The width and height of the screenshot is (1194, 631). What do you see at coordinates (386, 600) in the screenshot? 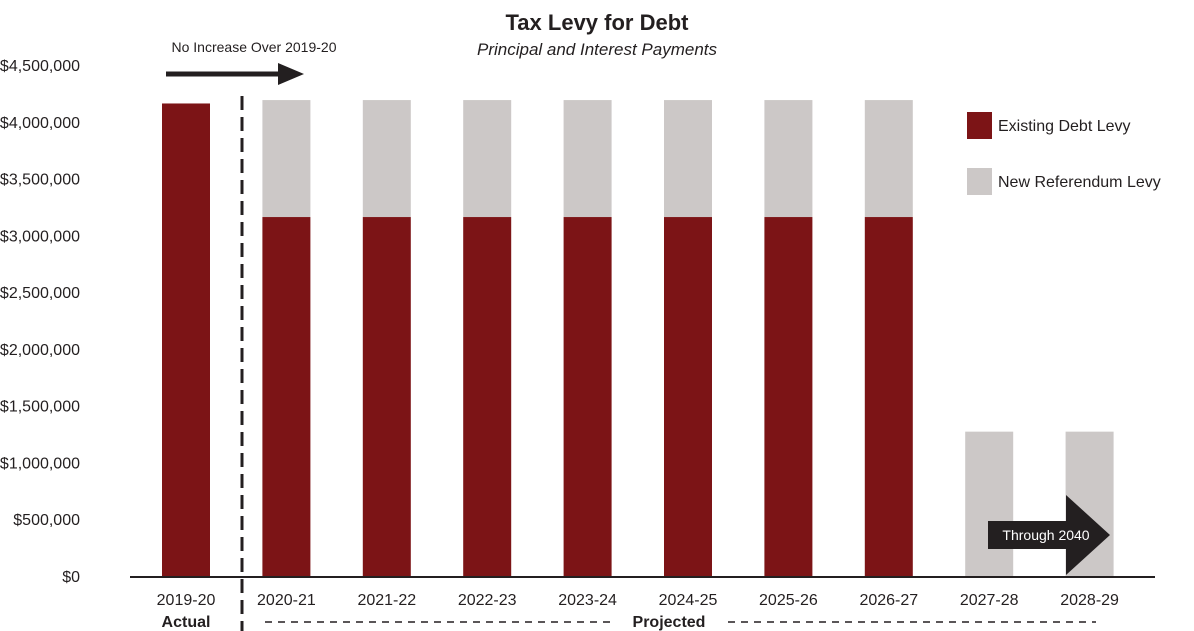
I see `x-tick-label: 2021-22` at bounding box center [386, 600].